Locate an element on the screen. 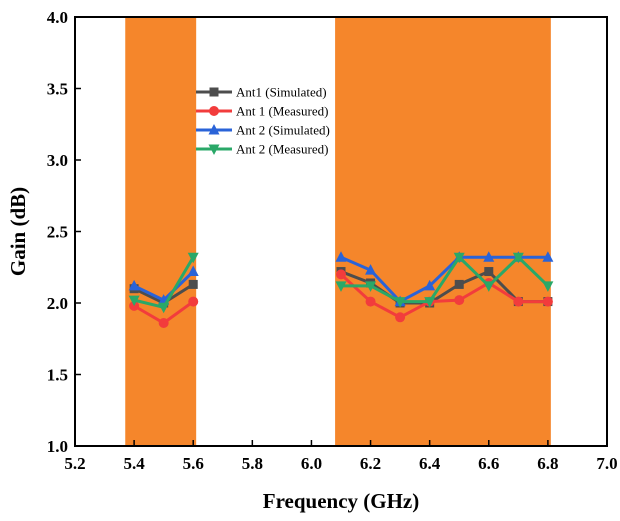 The image size is (620, 521). legend-label: Ant 2 (Measured) is located at coordinates (282, 149).